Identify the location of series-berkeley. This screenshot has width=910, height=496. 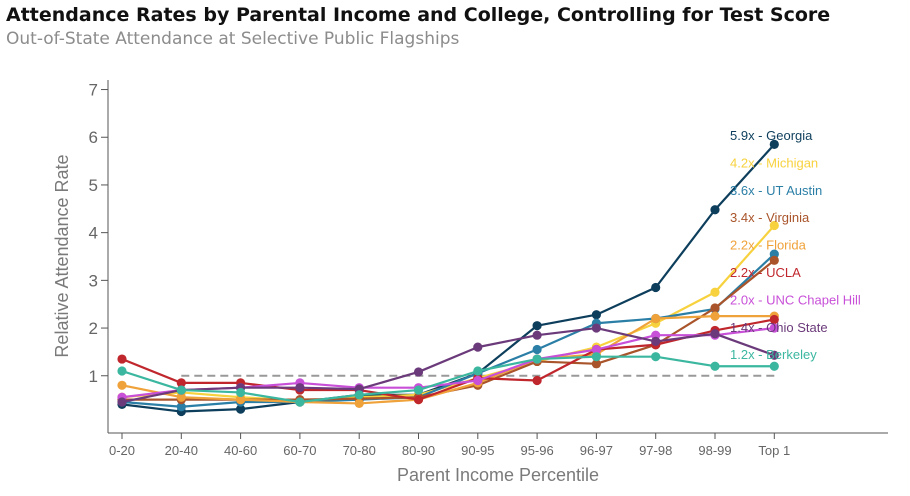
(448, 379).